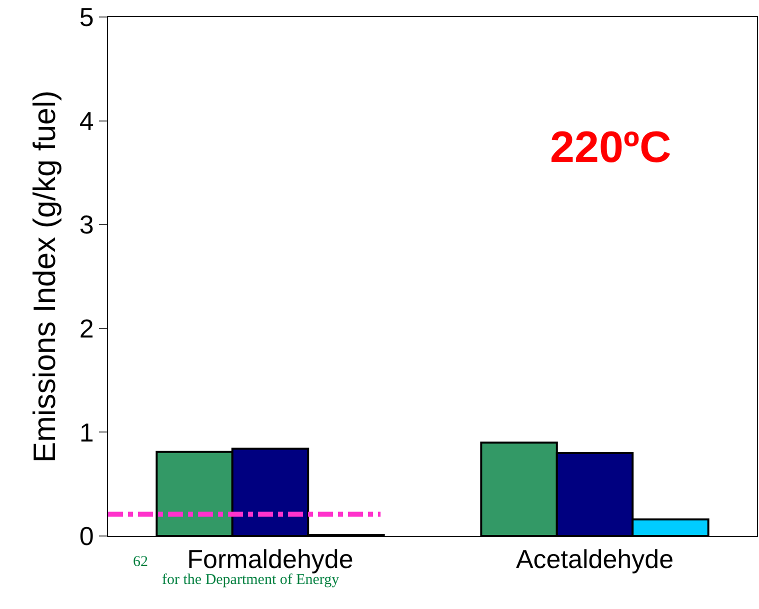 This screenshot has height=609, width=759. I want to click on y-tick-label: 1, so click(86, 432).